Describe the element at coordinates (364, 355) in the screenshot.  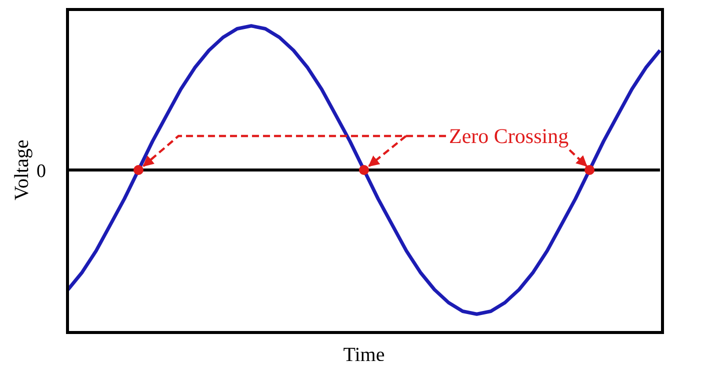
I see `x-axis-title: Time` at that location.